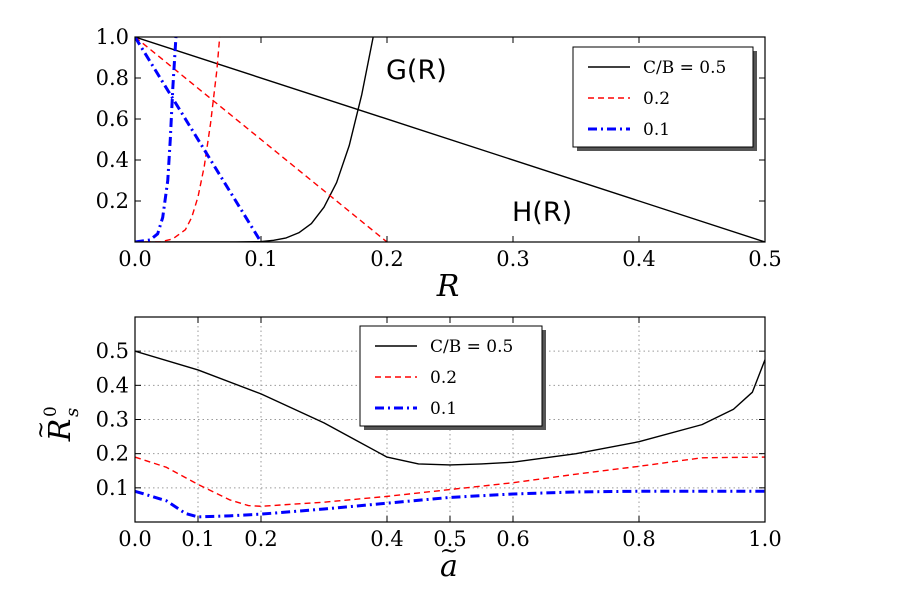 The width and height of the screenshot is (900, 600). What do you see at coordinates (764, 259) in the screenshot?
I see `x-tick-label-5: 0.5` at bounding box center [764, 259].